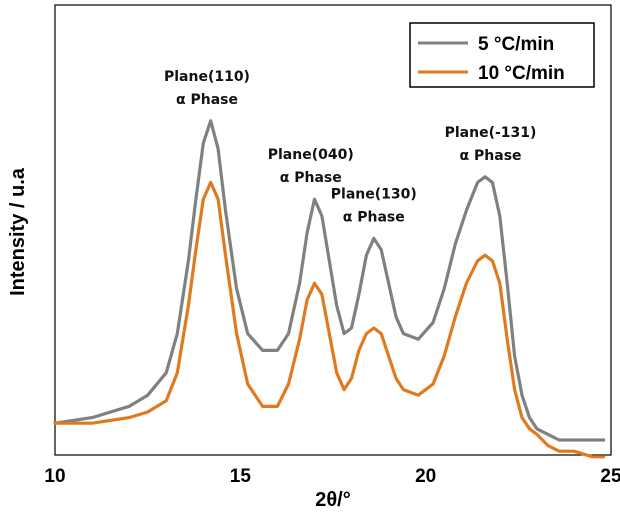 This screenshot has height=516, width=620. What do you see at coordinates (521, 73) in the screenshot?
I see `legend-label-10cmin: 10 °C/min` at bounding box center [521, 73].